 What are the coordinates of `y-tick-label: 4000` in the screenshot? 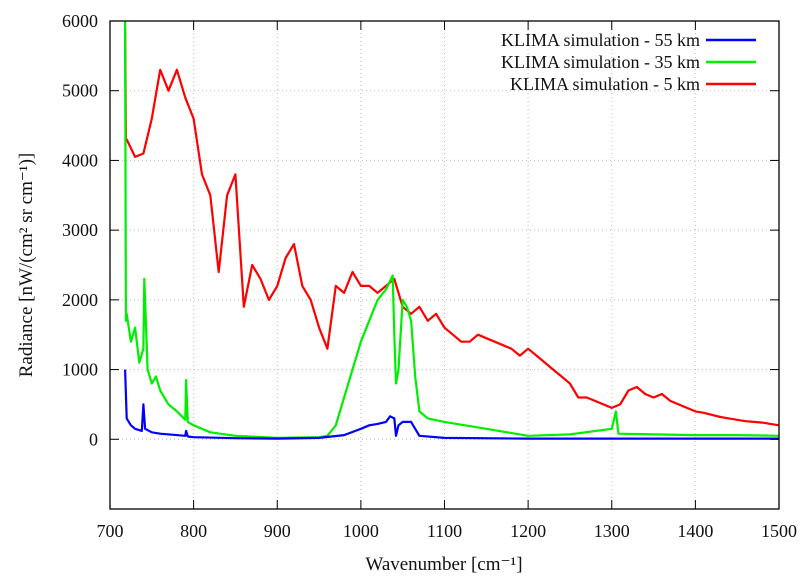 It's located at (80, 160).